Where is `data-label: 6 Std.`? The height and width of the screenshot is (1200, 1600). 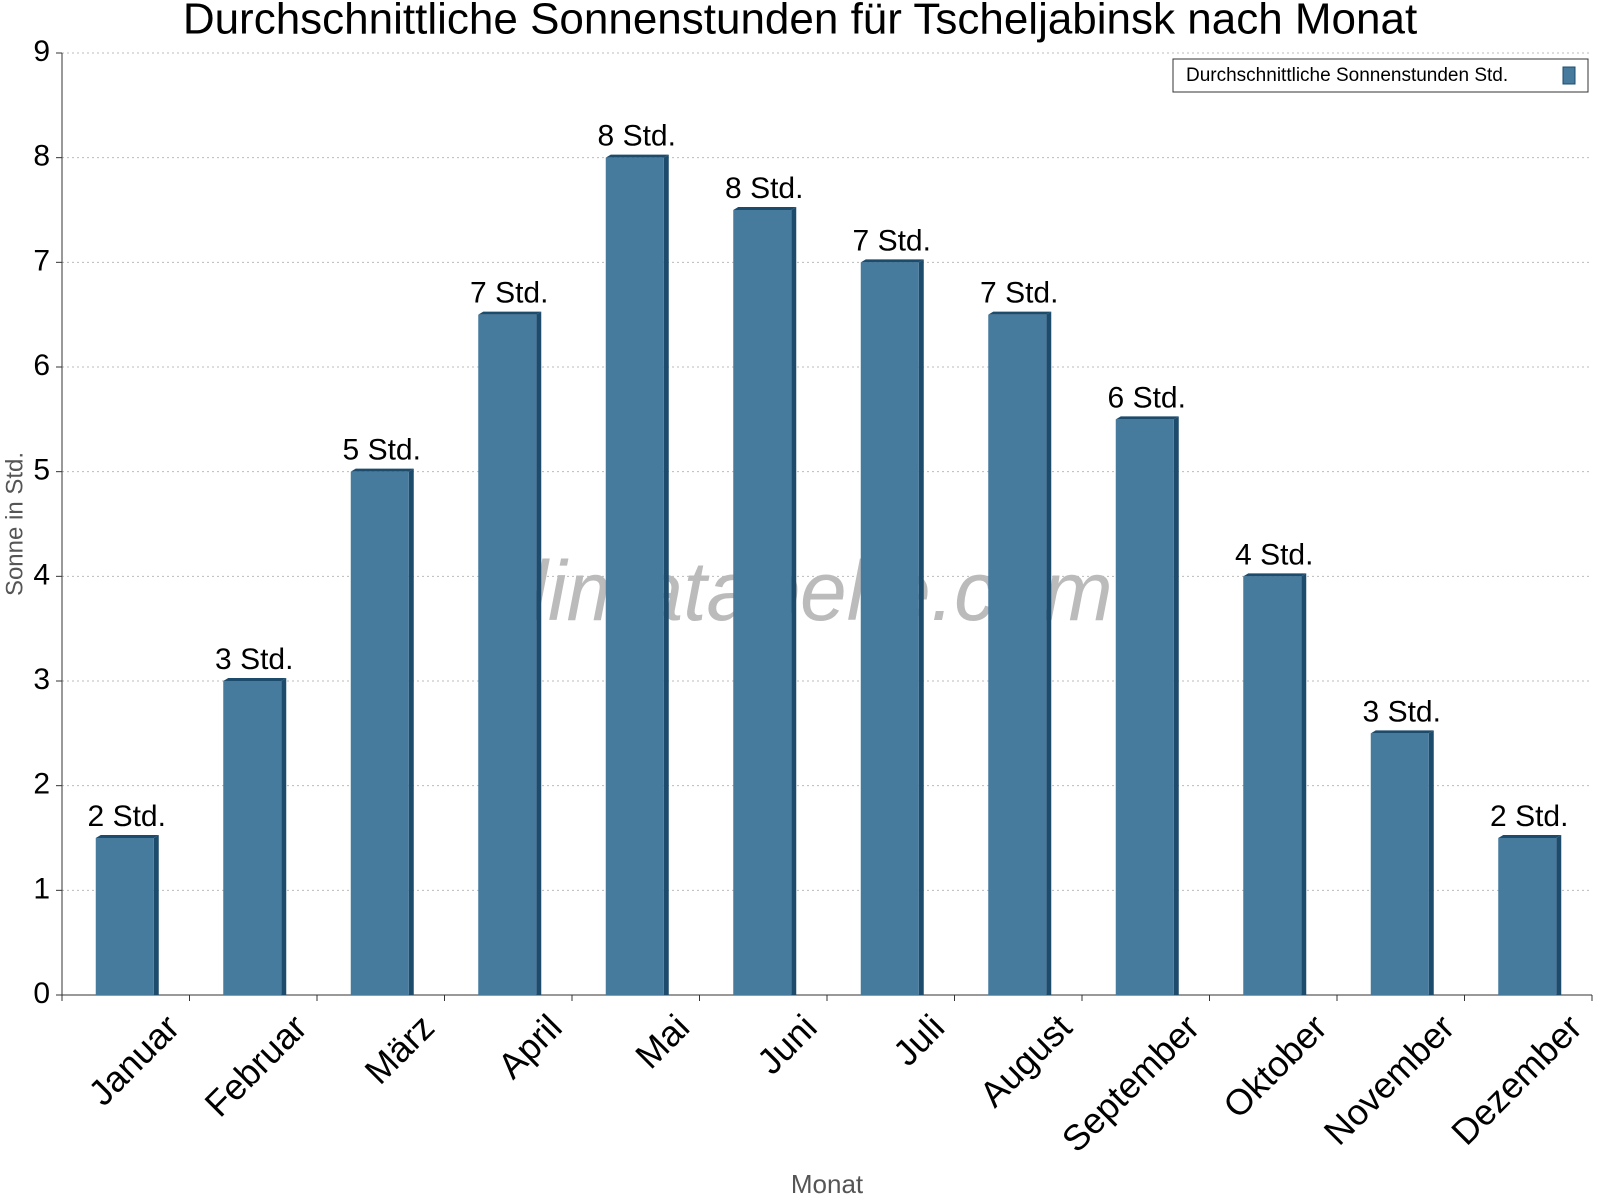 data-label: 6 Std. is located at coordinates (1147, 397).